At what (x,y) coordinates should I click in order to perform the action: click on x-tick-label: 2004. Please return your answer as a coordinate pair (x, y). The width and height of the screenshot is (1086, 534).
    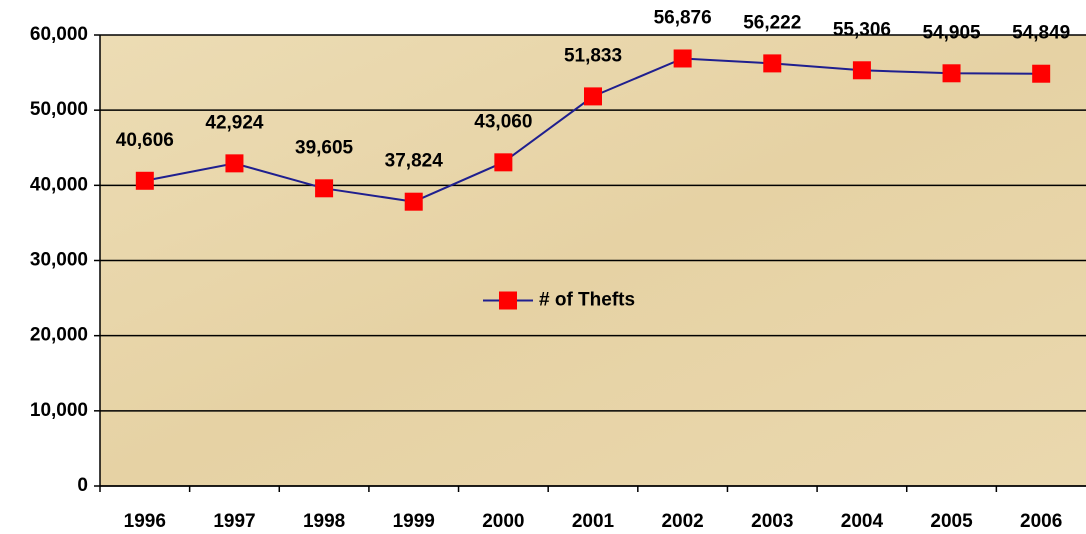
    Looking at the image, I should click on (862, 521).